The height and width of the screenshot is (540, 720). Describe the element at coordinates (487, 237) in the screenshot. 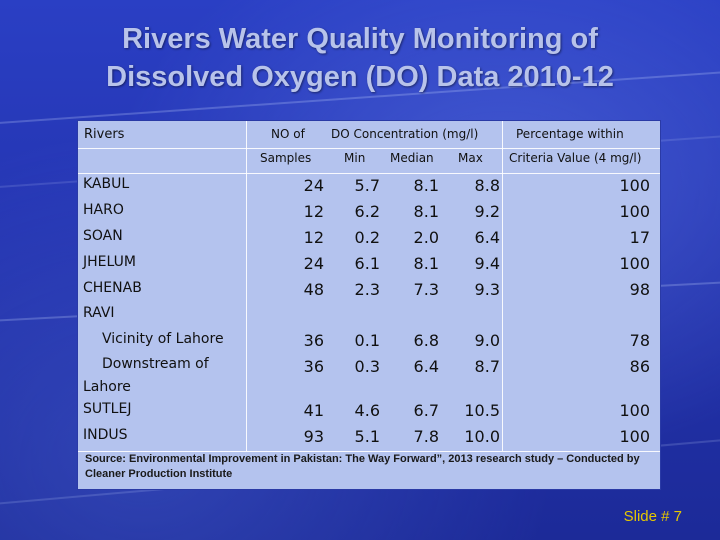

I see `max-value: 6.4` at that location.